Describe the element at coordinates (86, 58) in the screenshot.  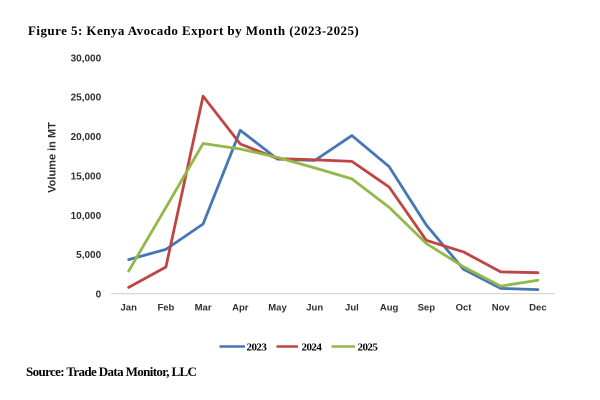
I see `svg-text: 30,000` at that location.